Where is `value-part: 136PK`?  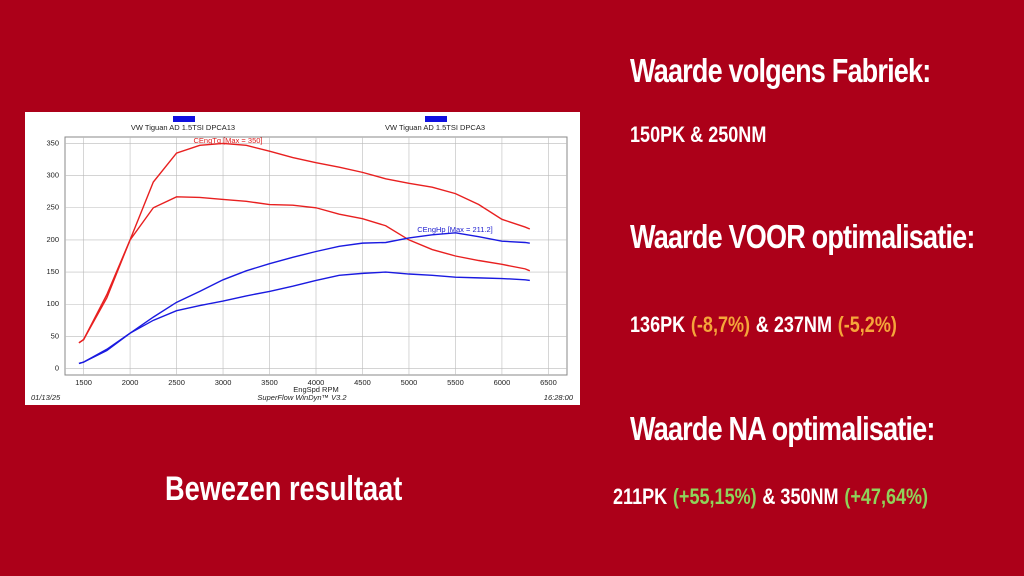 value-part: 136PK is located at coordinates (658, 324).